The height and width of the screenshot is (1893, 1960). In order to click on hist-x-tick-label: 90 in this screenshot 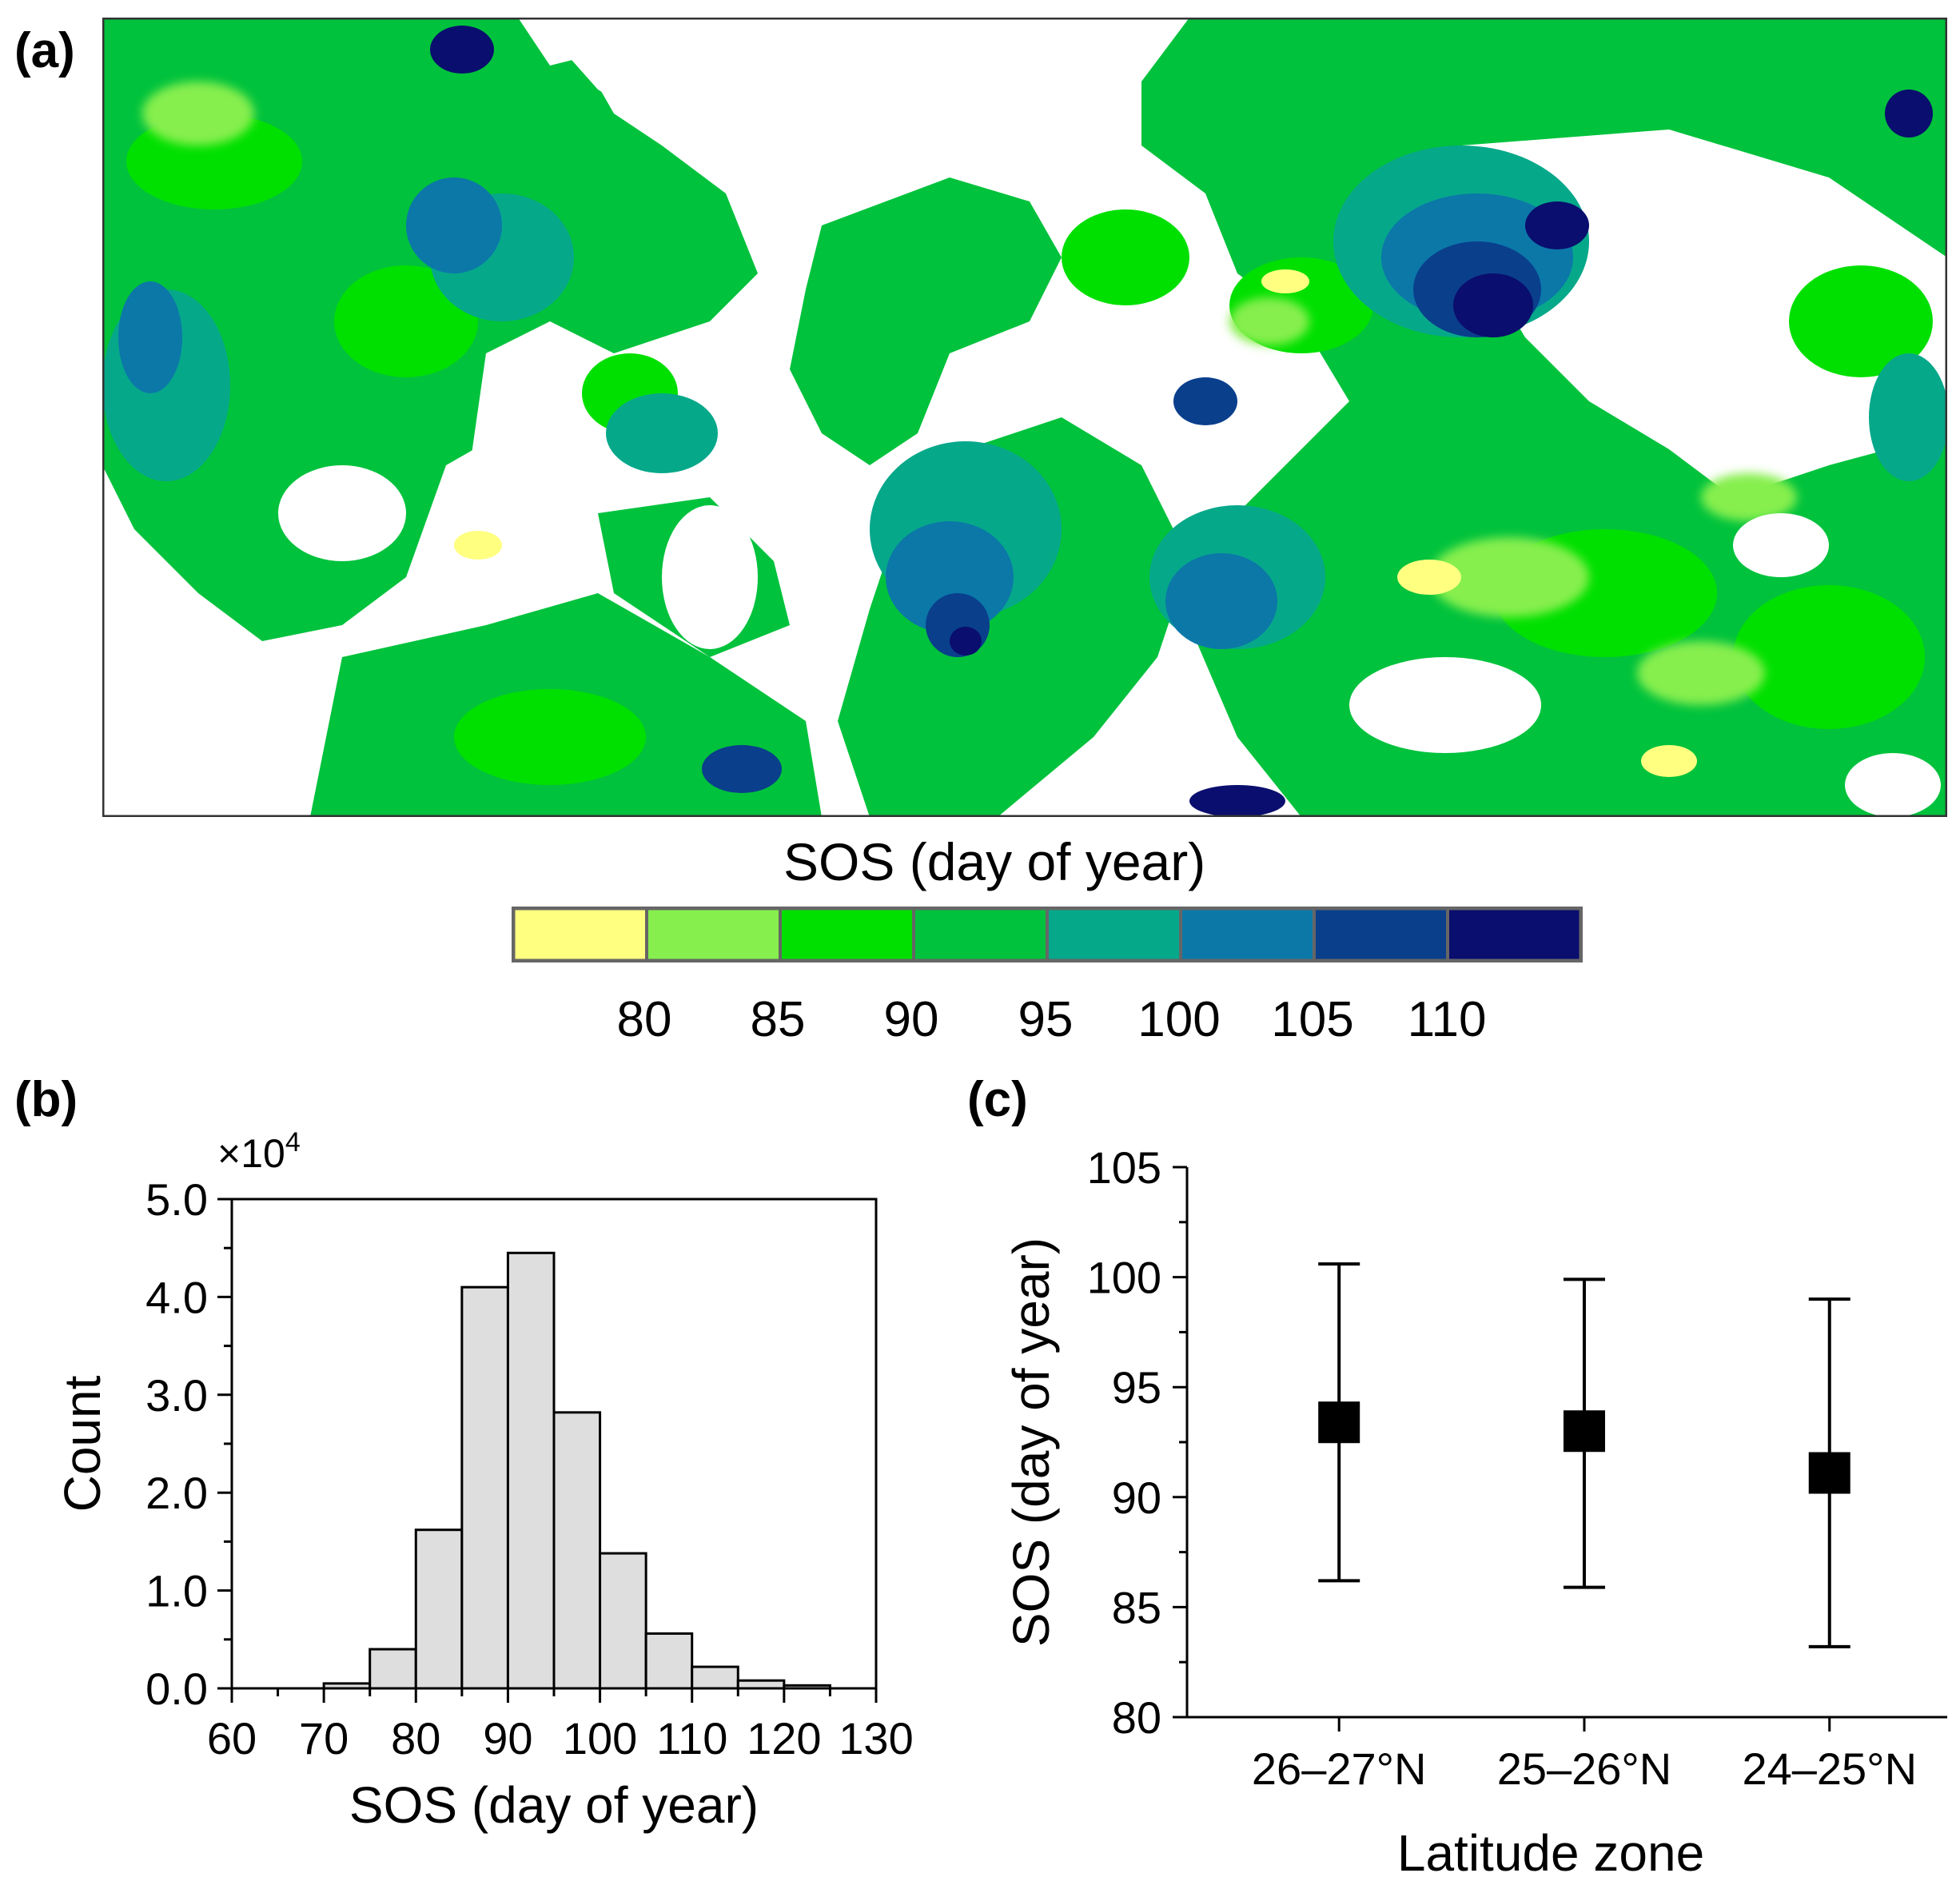, I will do `click(507, 1738)`.